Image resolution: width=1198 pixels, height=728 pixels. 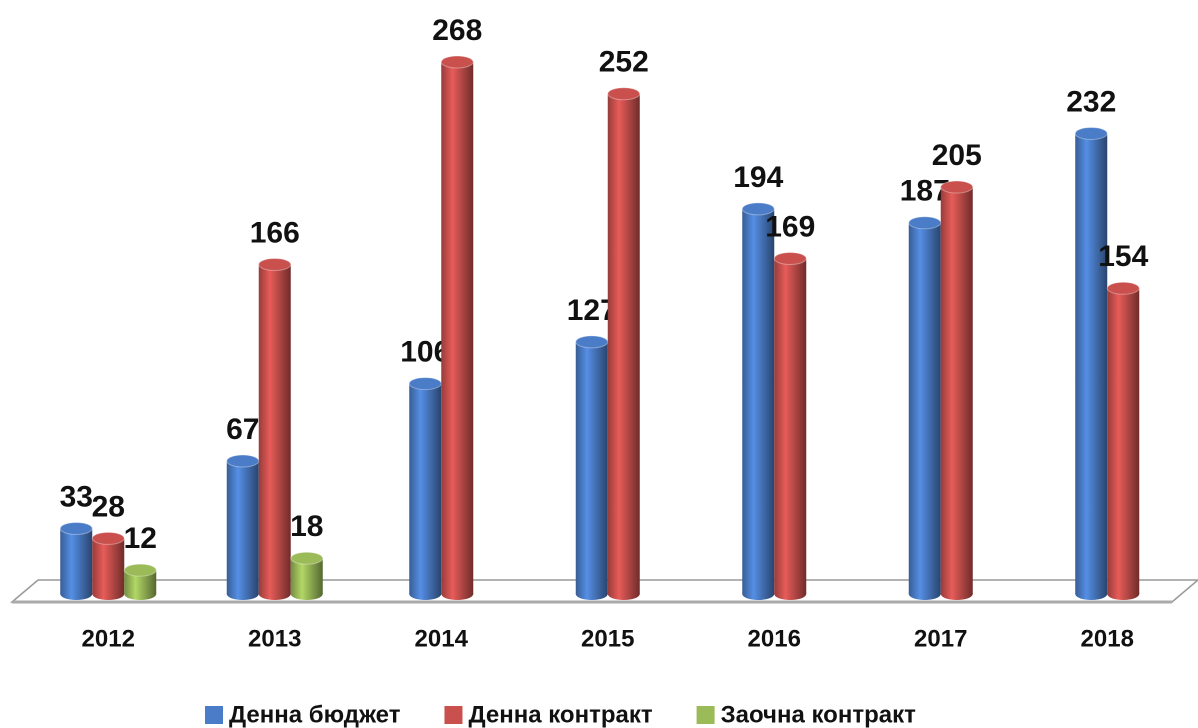 What do you see at coordinates (774, 638) in the screenshot?
I see `x-tick-label: 2016` at bounding box center [774, 638].